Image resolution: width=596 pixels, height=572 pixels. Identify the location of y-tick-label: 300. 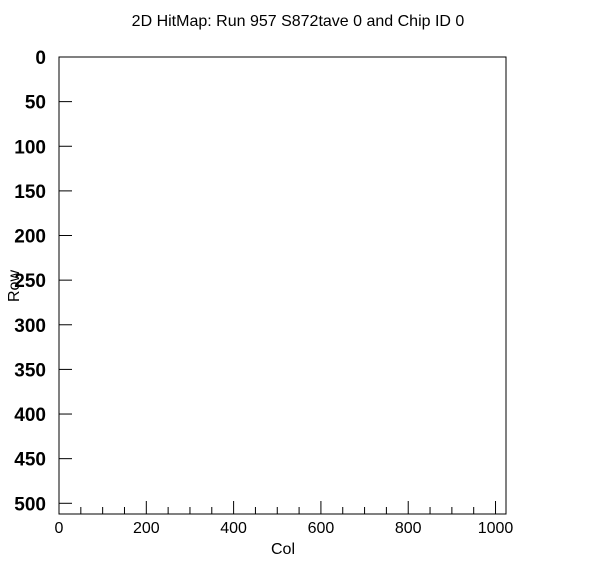
(30, 326).